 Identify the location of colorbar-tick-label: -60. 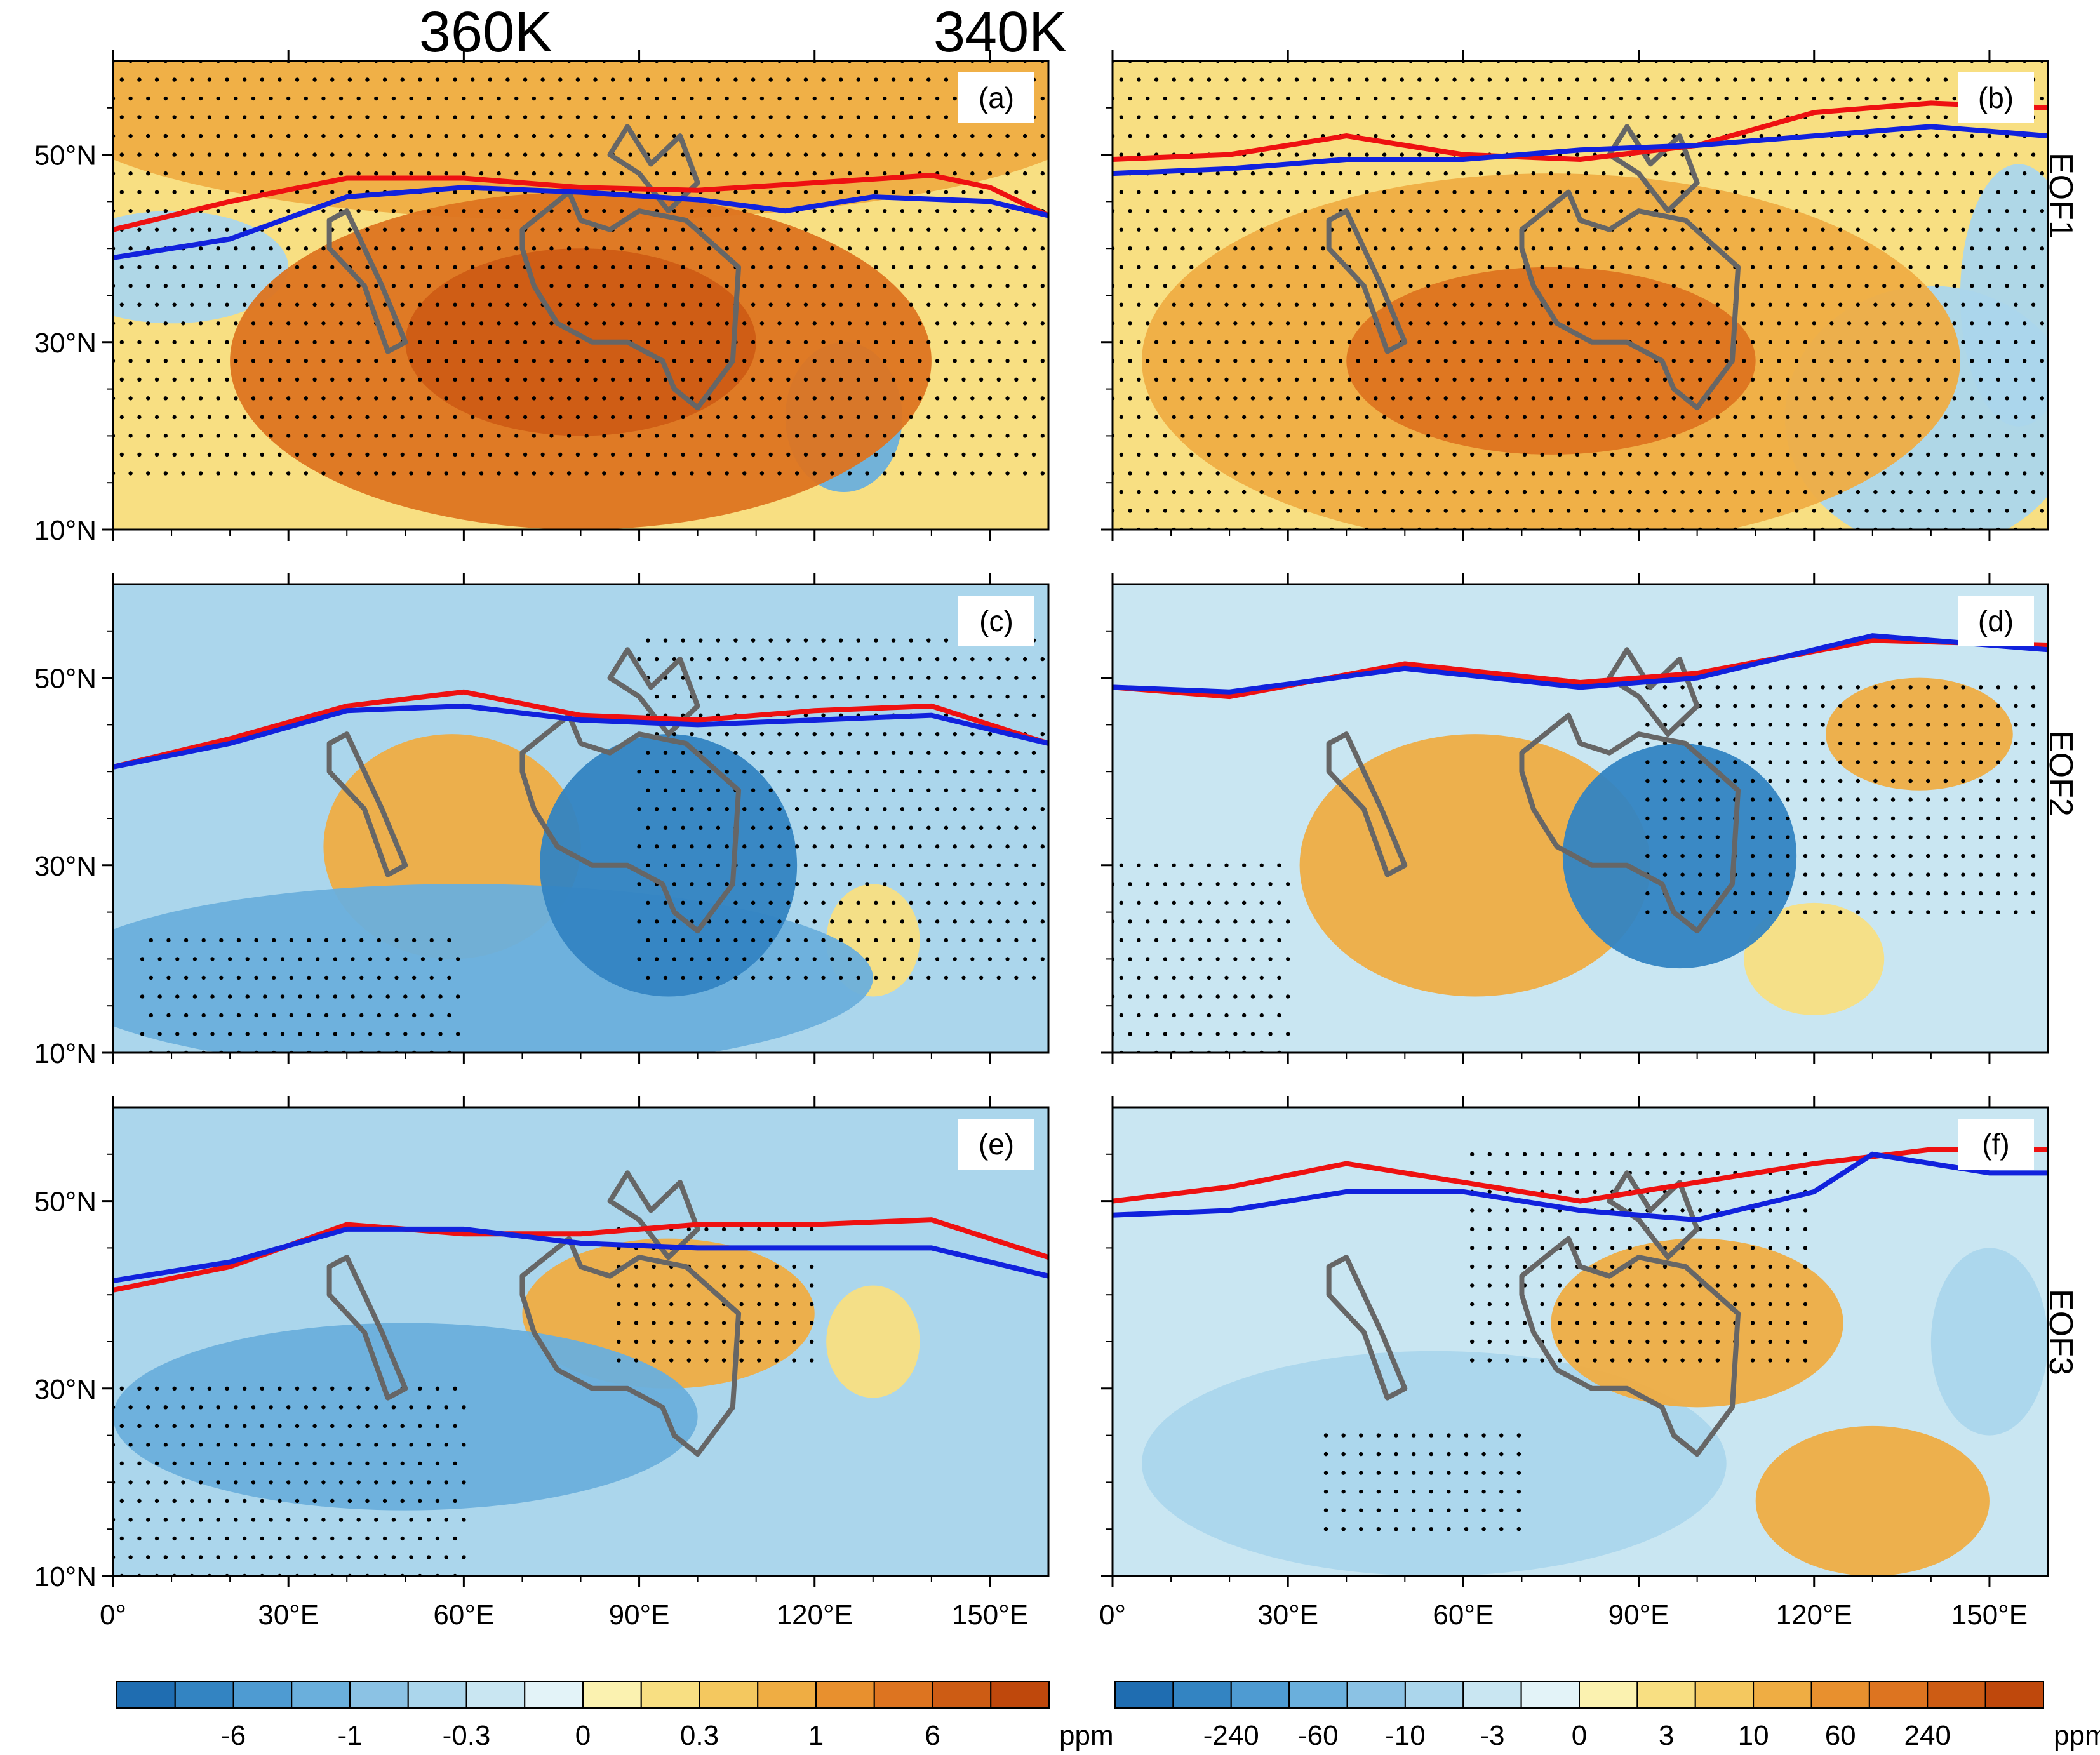
(1318, 1736).